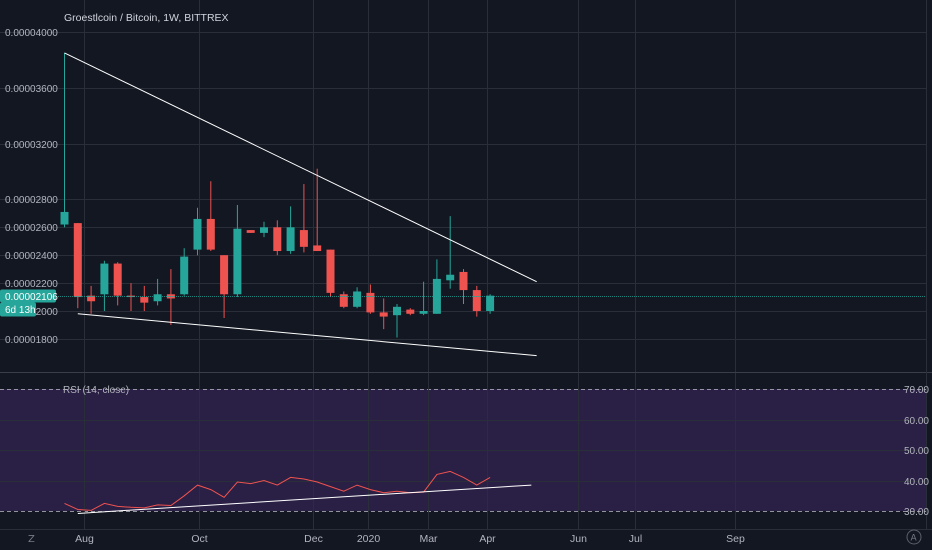 This screenshot has height=550, width=932. I want to click on time-tick-label: Aug, so click(84, 539).